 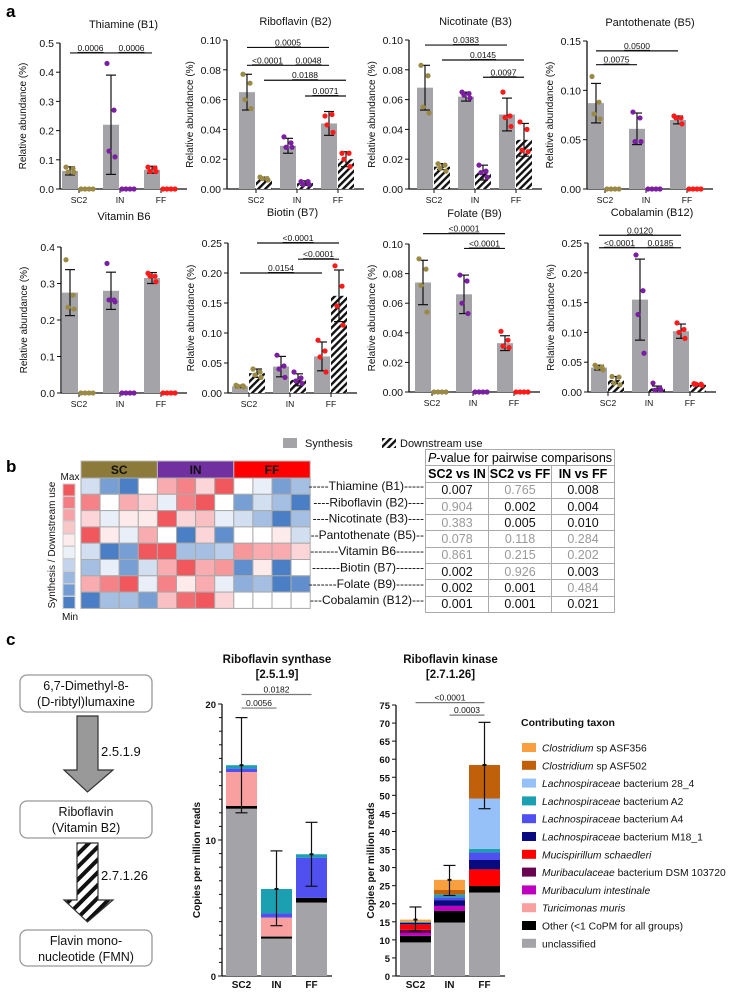 I want to click on y-tick-label: 0.1, so click(x=46, y=161).